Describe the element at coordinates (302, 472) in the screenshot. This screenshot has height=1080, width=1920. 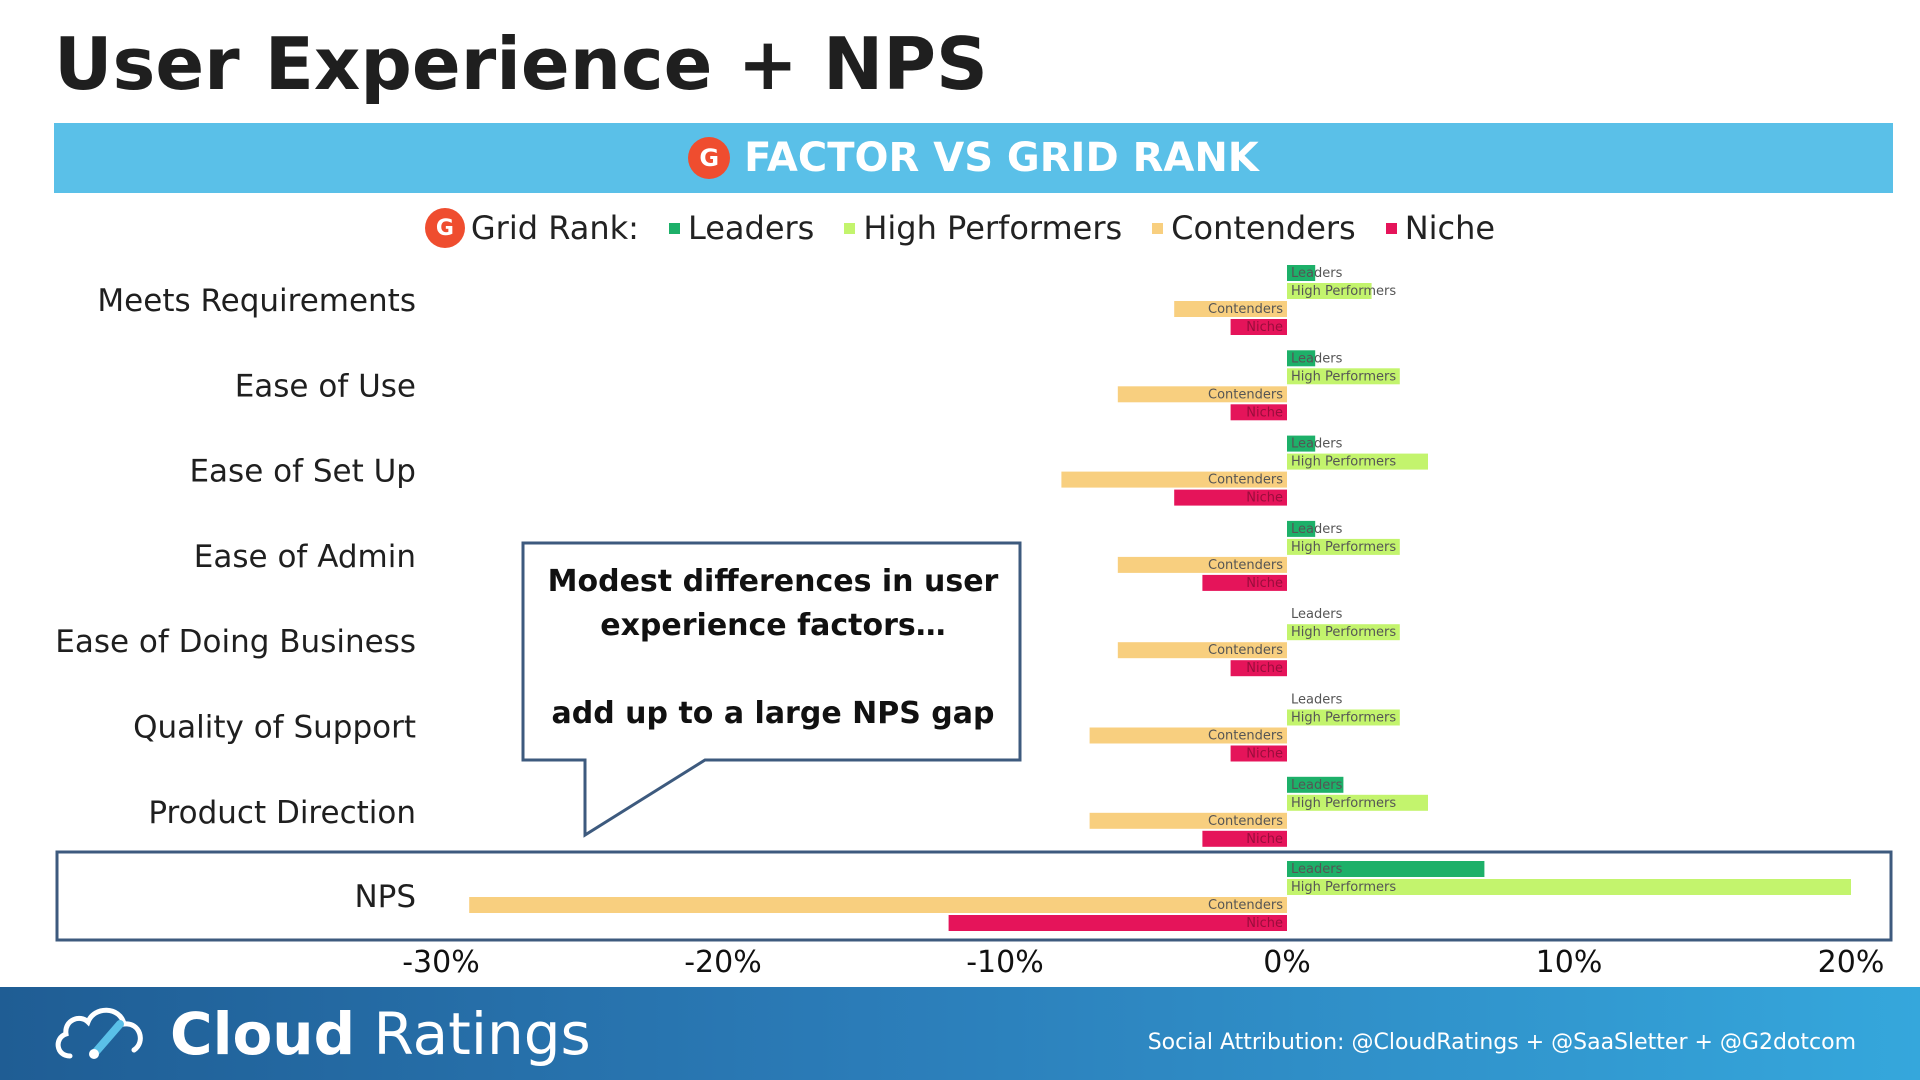
I see `category-label: Ease of Set Up` at that location.